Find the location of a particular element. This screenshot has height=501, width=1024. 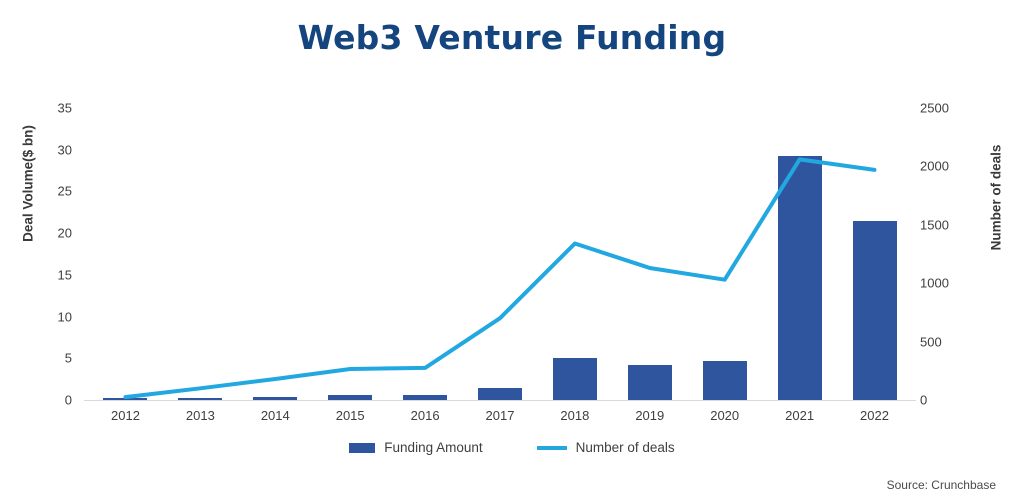

chart-legend: Funding Amount Number of deals is located at coordinates (512, 447).